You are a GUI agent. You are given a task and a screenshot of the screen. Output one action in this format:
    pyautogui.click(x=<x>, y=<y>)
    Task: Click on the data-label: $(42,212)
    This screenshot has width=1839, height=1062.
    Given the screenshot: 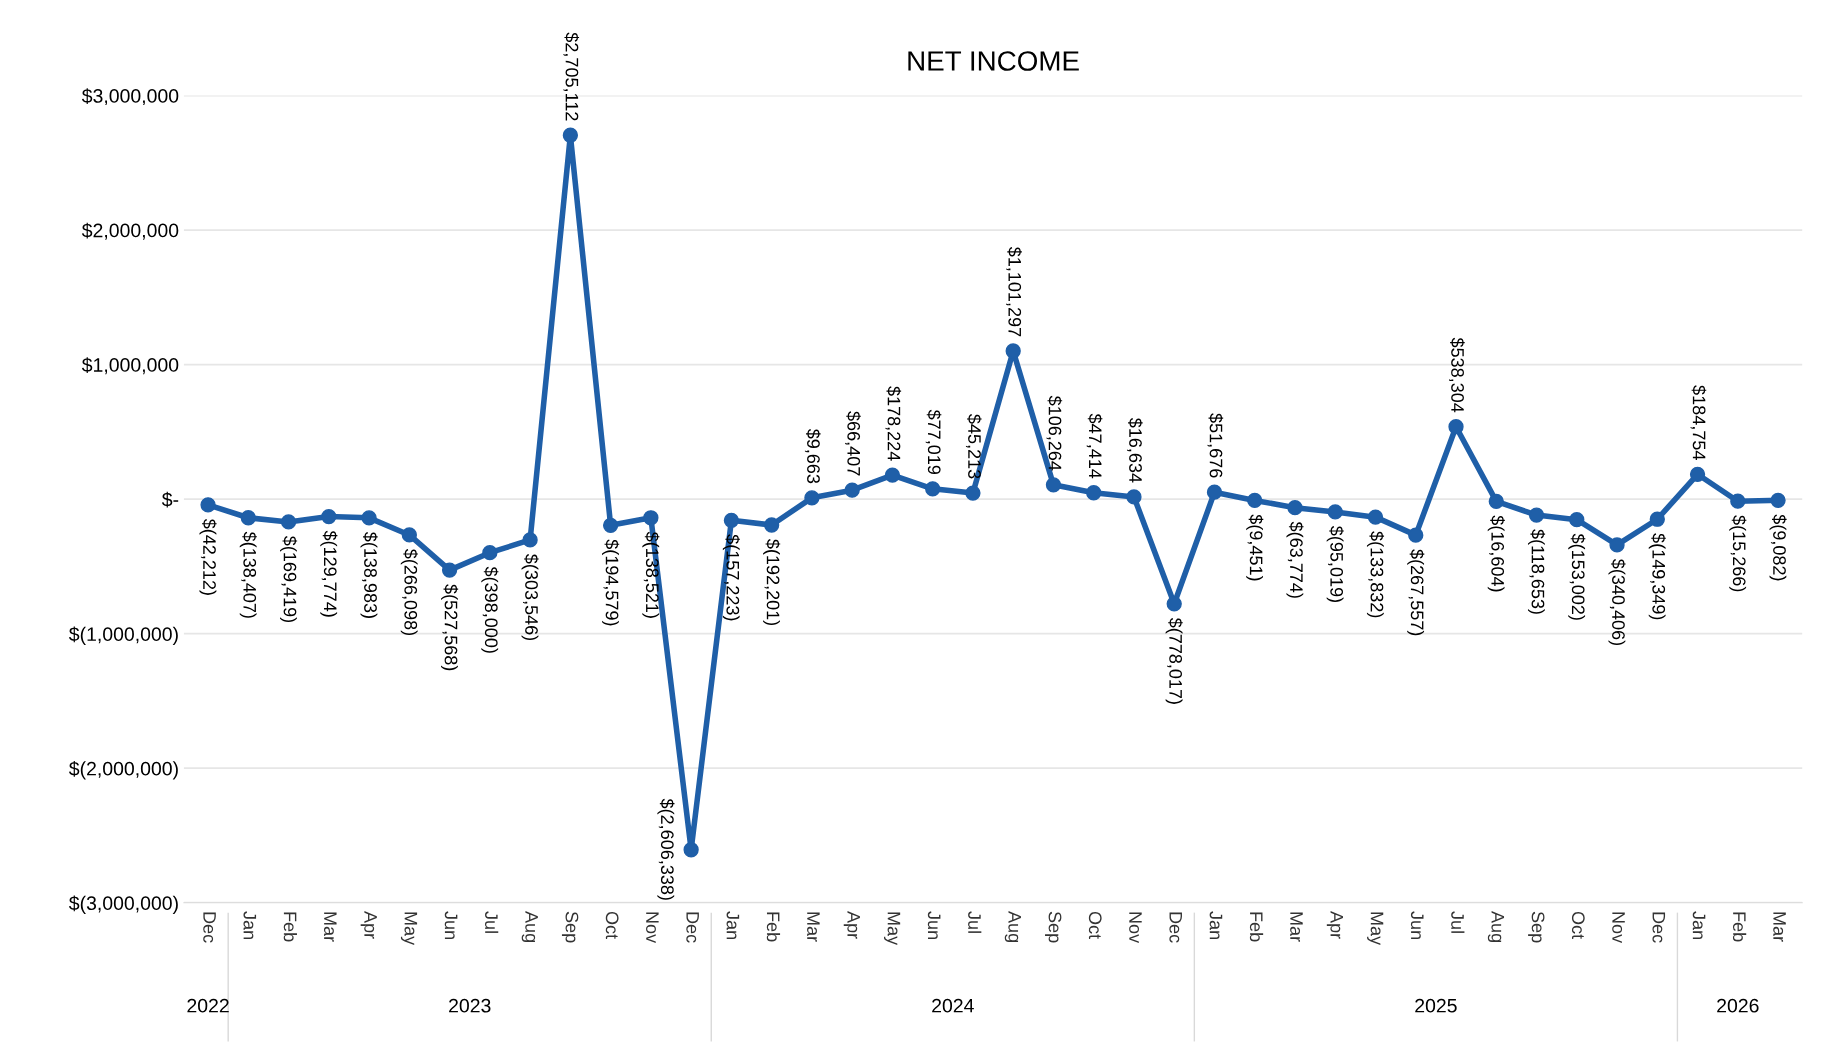 What is the action you would take?
    pyautogui.click(x=208, y=556)
    